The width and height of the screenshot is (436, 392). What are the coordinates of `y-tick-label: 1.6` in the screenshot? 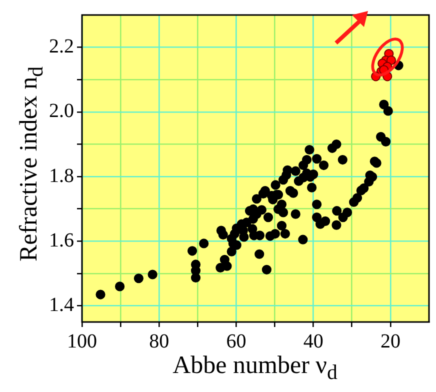 It's located at (61, 240).